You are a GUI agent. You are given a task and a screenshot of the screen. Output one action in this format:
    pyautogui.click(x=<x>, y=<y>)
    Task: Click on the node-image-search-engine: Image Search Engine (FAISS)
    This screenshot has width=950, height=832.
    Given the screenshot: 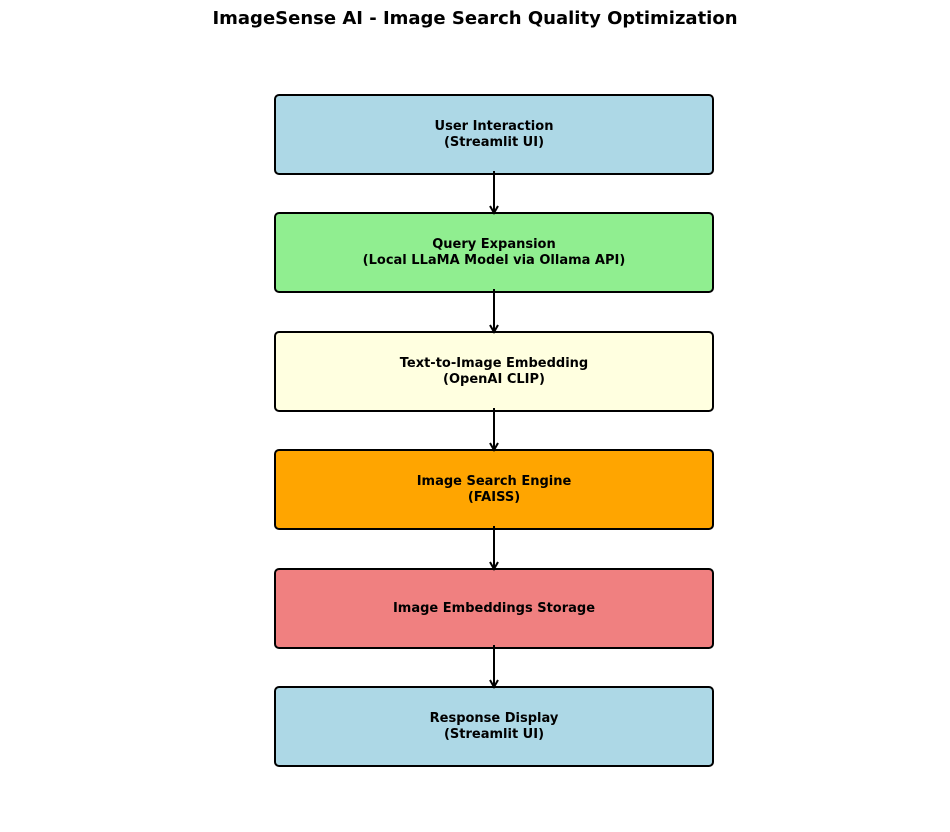 What is the action you would take?
    pyautogui.click(x=494, y=489)
    